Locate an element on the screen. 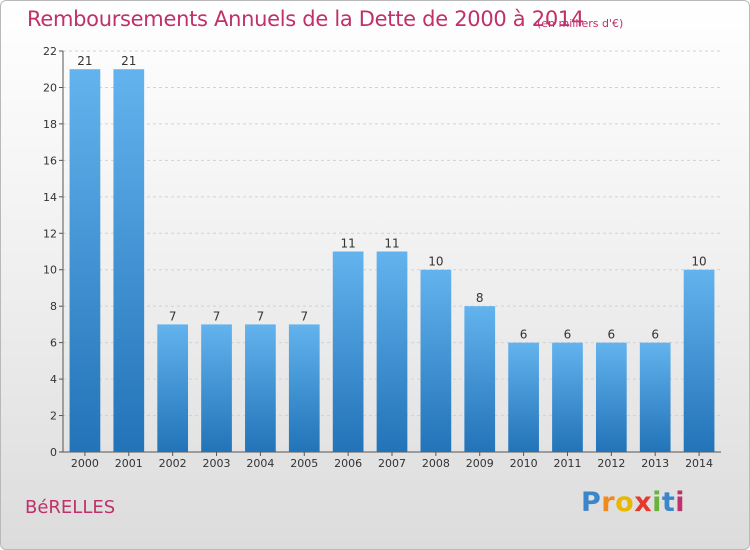  x-tick-label: 2014 is located at coordinates (699, 463).